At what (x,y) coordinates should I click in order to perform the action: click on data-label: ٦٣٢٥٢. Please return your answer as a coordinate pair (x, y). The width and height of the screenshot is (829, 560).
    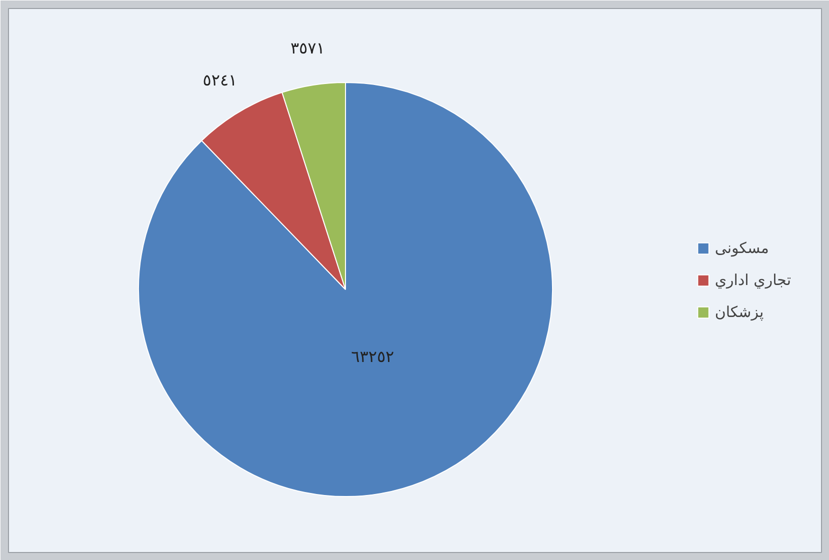
    Looking at the image, I should click on (372, 356).